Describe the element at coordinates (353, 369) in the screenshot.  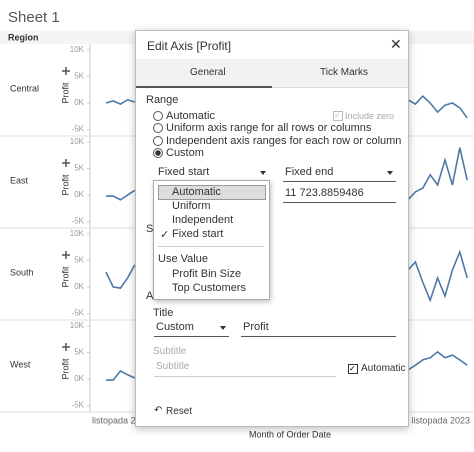
I see `checkbox: ✓` at that location.